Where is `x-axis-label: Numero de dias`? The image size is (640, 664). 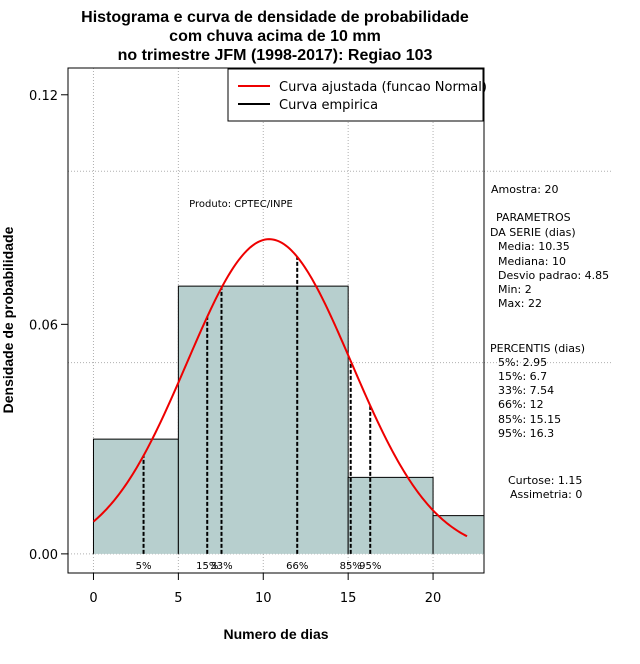
x-axis-label: Numero de dias is located at coordinates (275, 634).